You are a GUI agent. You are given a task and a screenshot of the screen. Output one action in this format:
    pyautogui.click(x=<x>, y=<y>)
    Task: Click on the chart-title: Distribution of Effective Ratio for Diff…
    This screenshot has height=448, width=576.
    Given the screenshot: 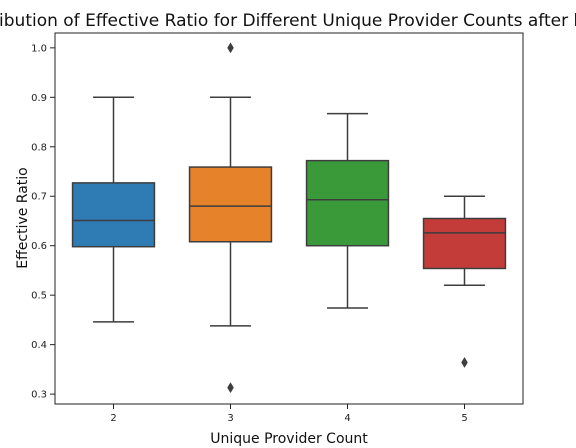 What is the action you would take?
    pyautogui.click(x=288, y=21)
    